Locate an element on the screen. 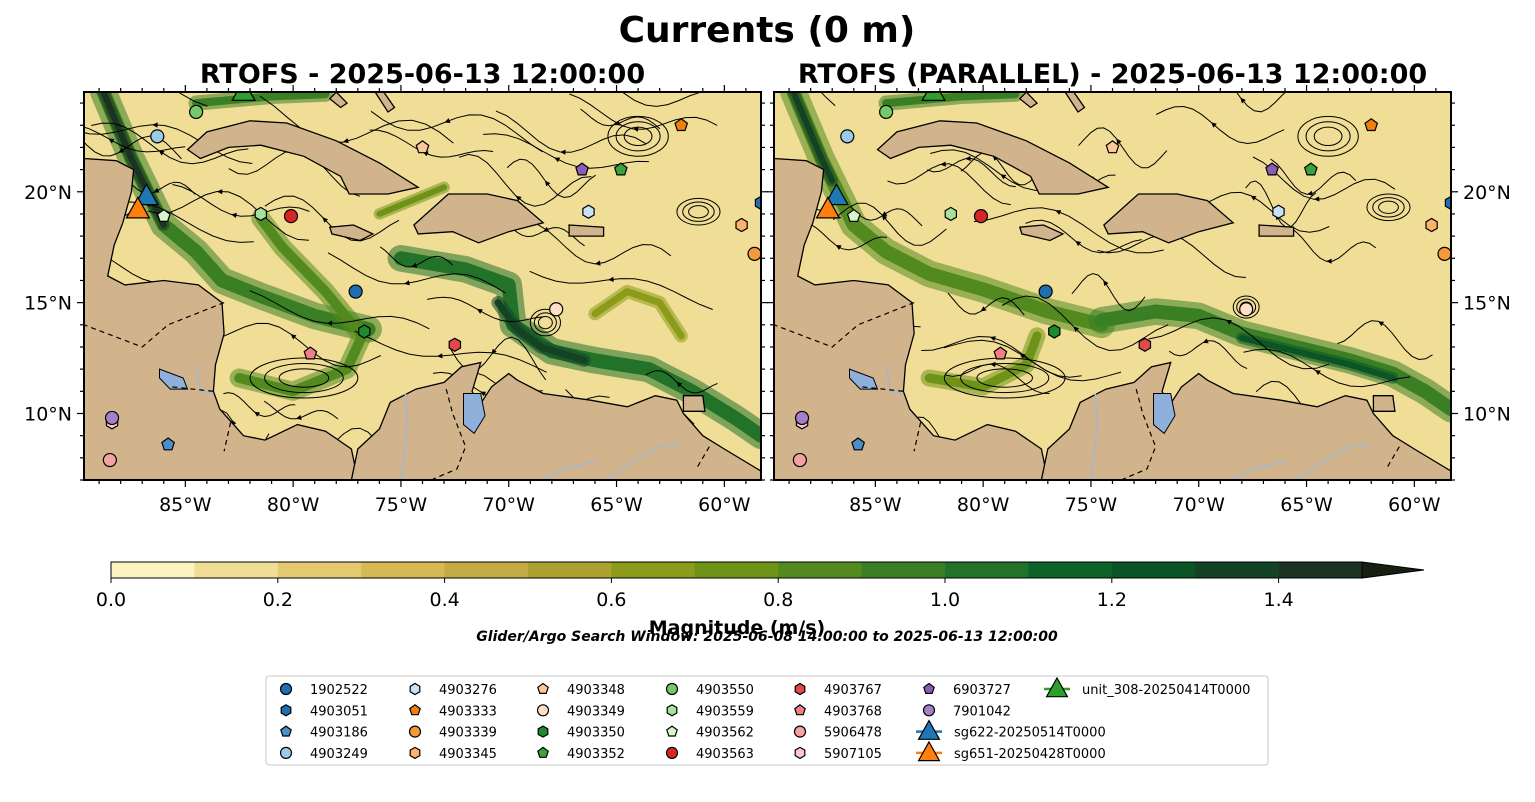  legend-entry: 4903550 is located at coordinates (709, 690).